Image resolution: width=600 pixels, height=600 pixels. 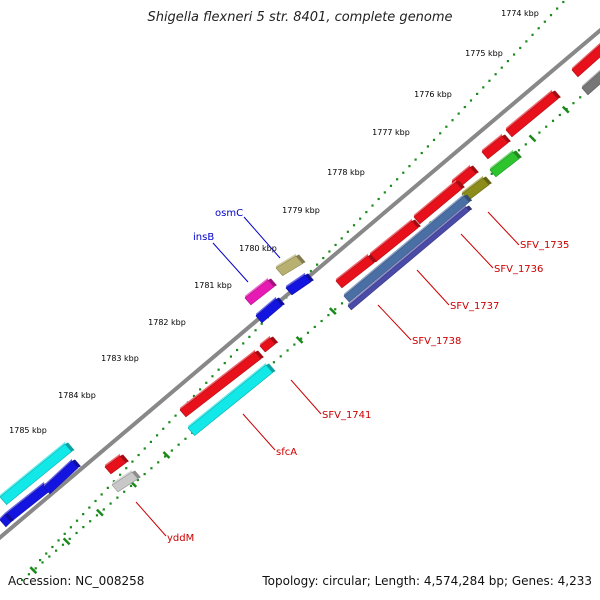 I want to click on gene-label-osmC: osmC, so click(x=229, y=213).